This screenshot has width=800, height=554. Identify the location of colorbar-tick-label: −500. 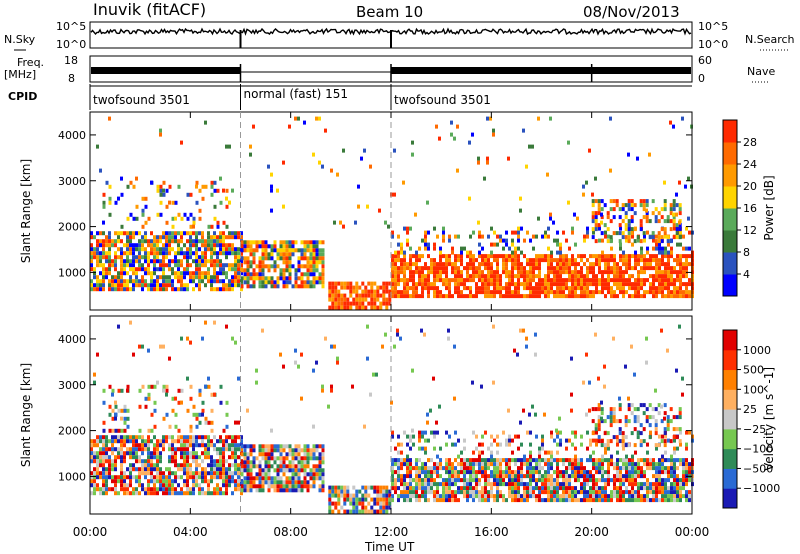
(758, 468).